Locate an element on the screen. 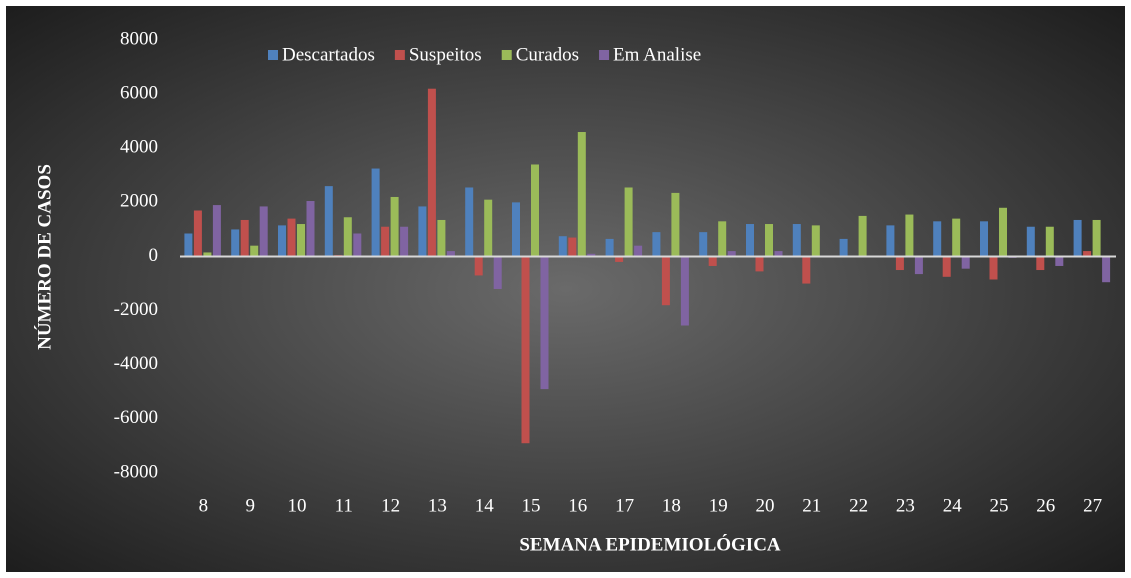 Image resolution: width=1131 pixels, height=578 pixels. y-axis-title: NÚMERO DE CASOS is located at coordinates (44, 257).